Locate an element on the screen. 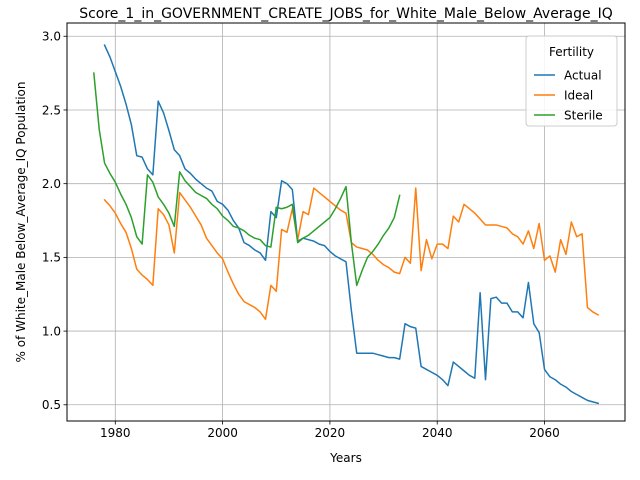 The width and height of the screenshot is (640, 480). x-tick-label: 2000 is located at coordinates (222, 433).